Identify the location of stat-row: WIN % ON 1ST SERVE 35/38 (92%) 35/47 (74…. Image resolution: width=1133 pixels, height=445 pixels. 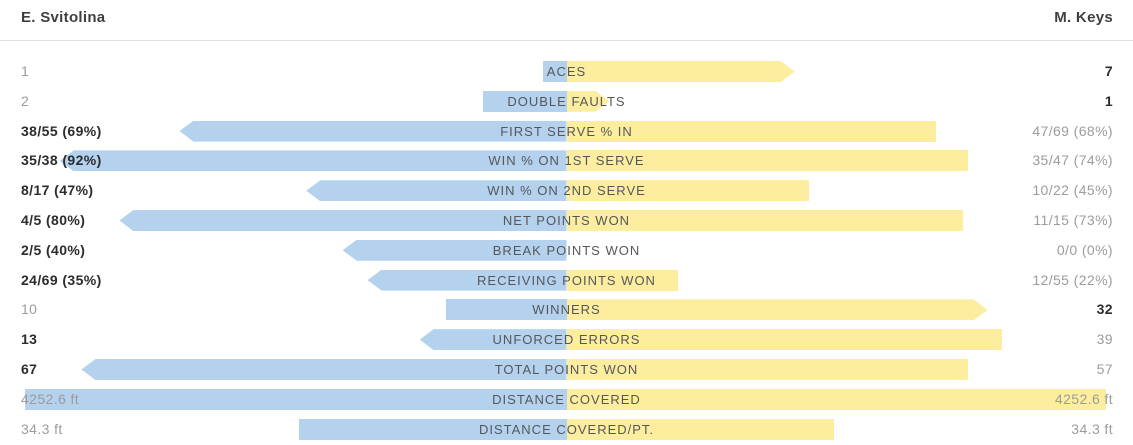
(566, 161).